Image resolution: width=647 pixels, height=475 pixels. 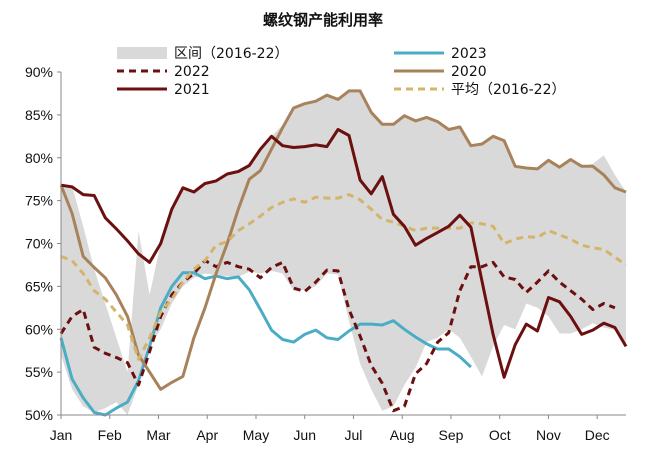 I want to click on x-tick-label: Mar, so click(x=158, y=435).